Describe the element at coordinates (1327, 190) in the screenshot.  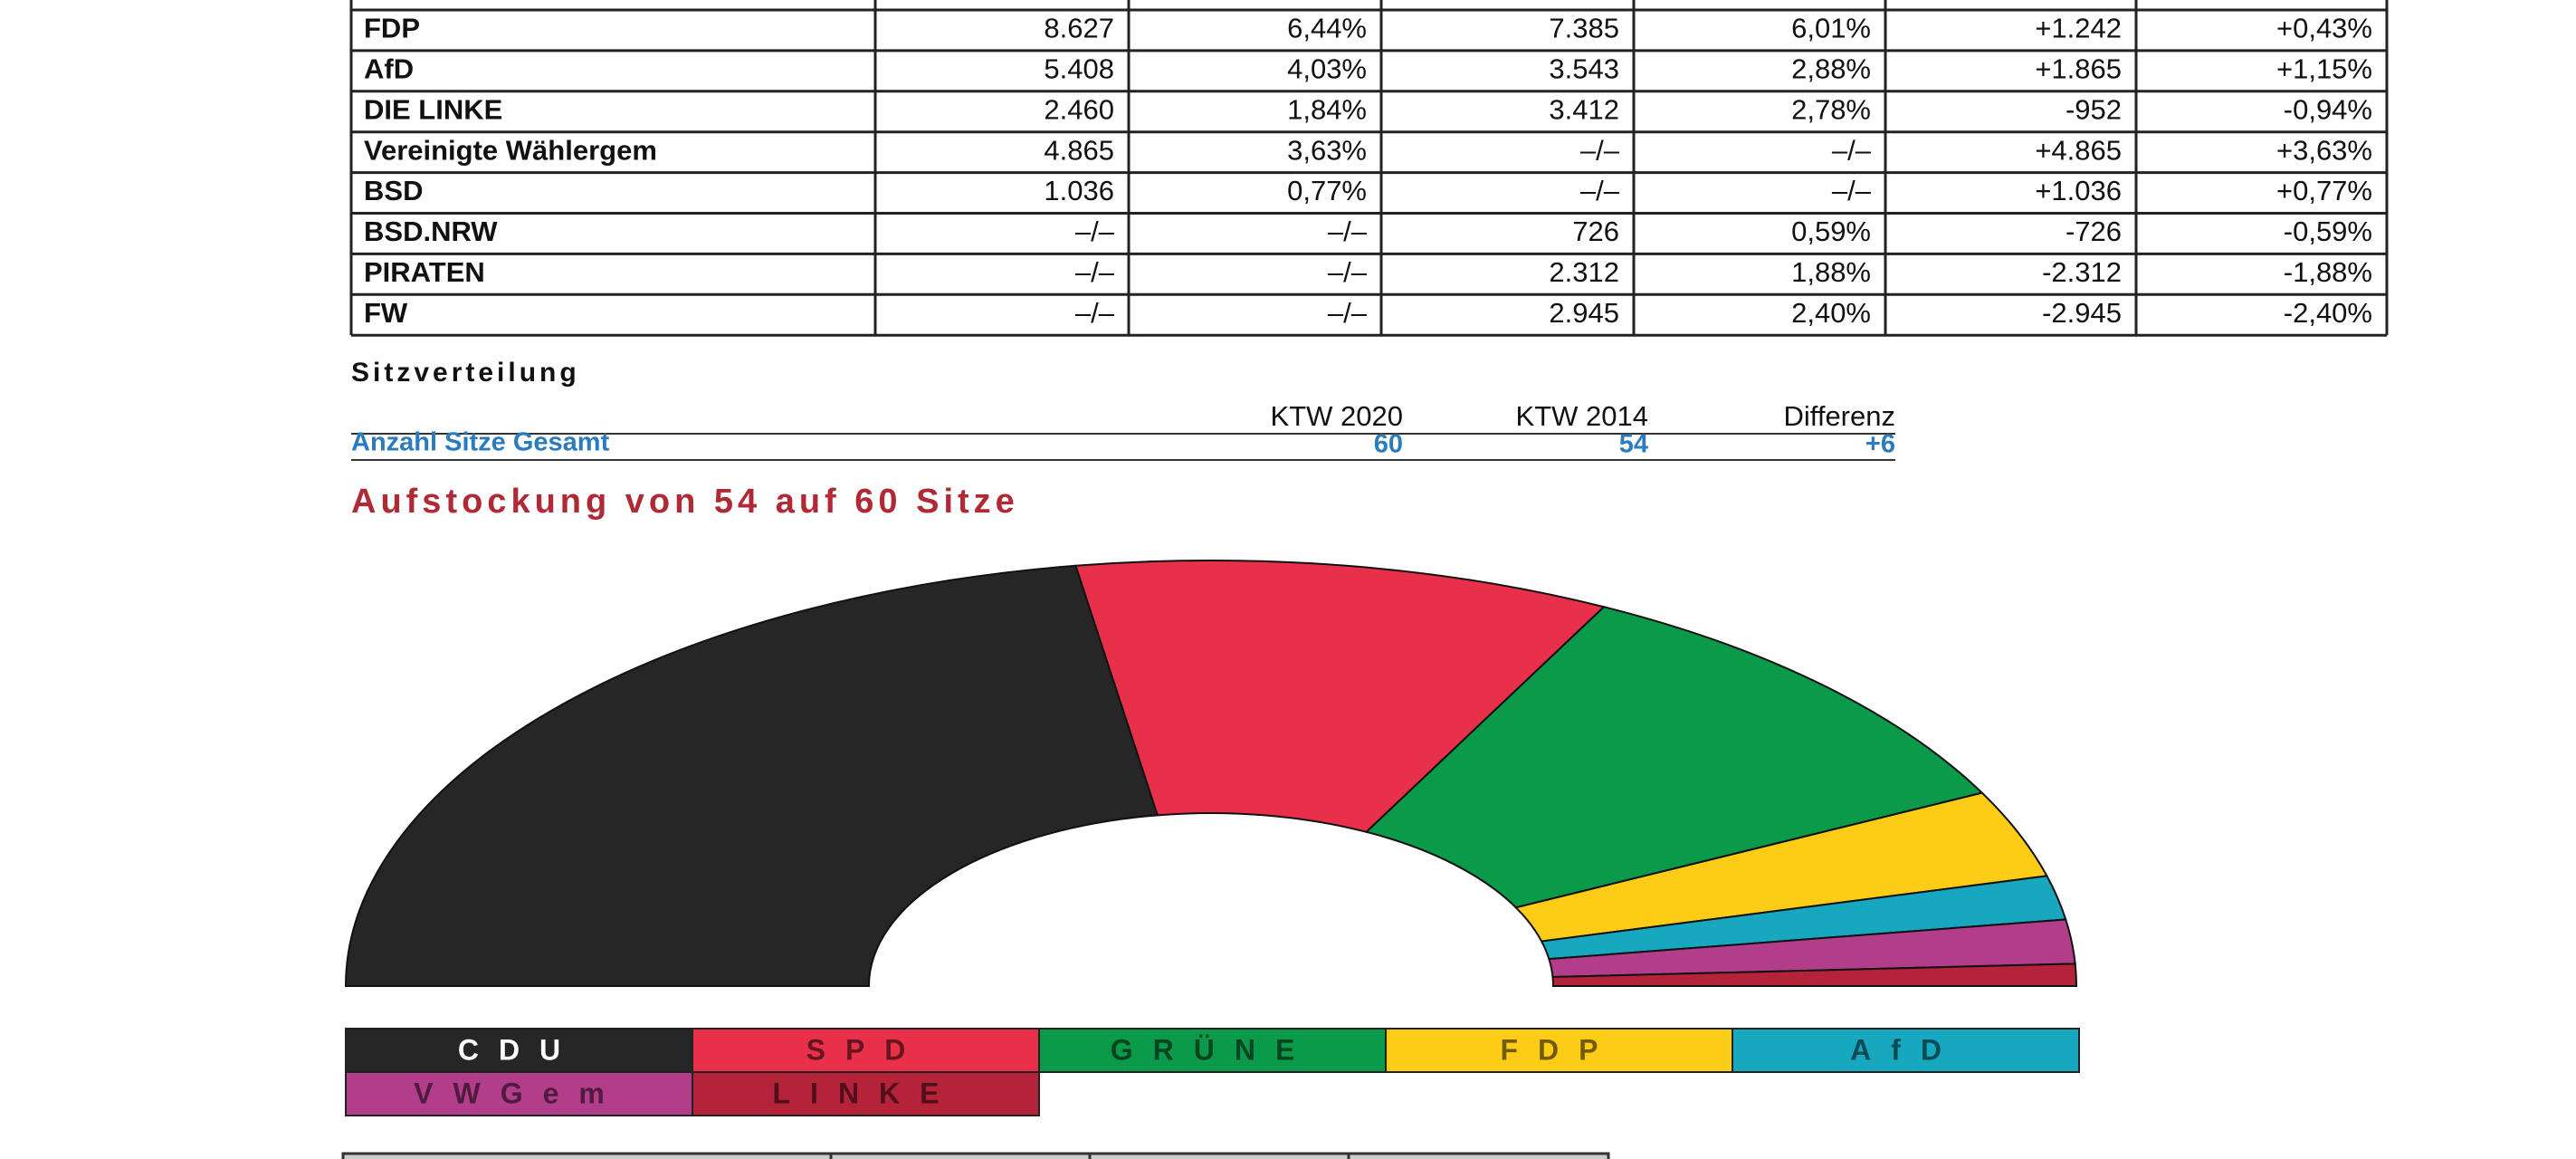
I see `cell: 0,77%` at that location.